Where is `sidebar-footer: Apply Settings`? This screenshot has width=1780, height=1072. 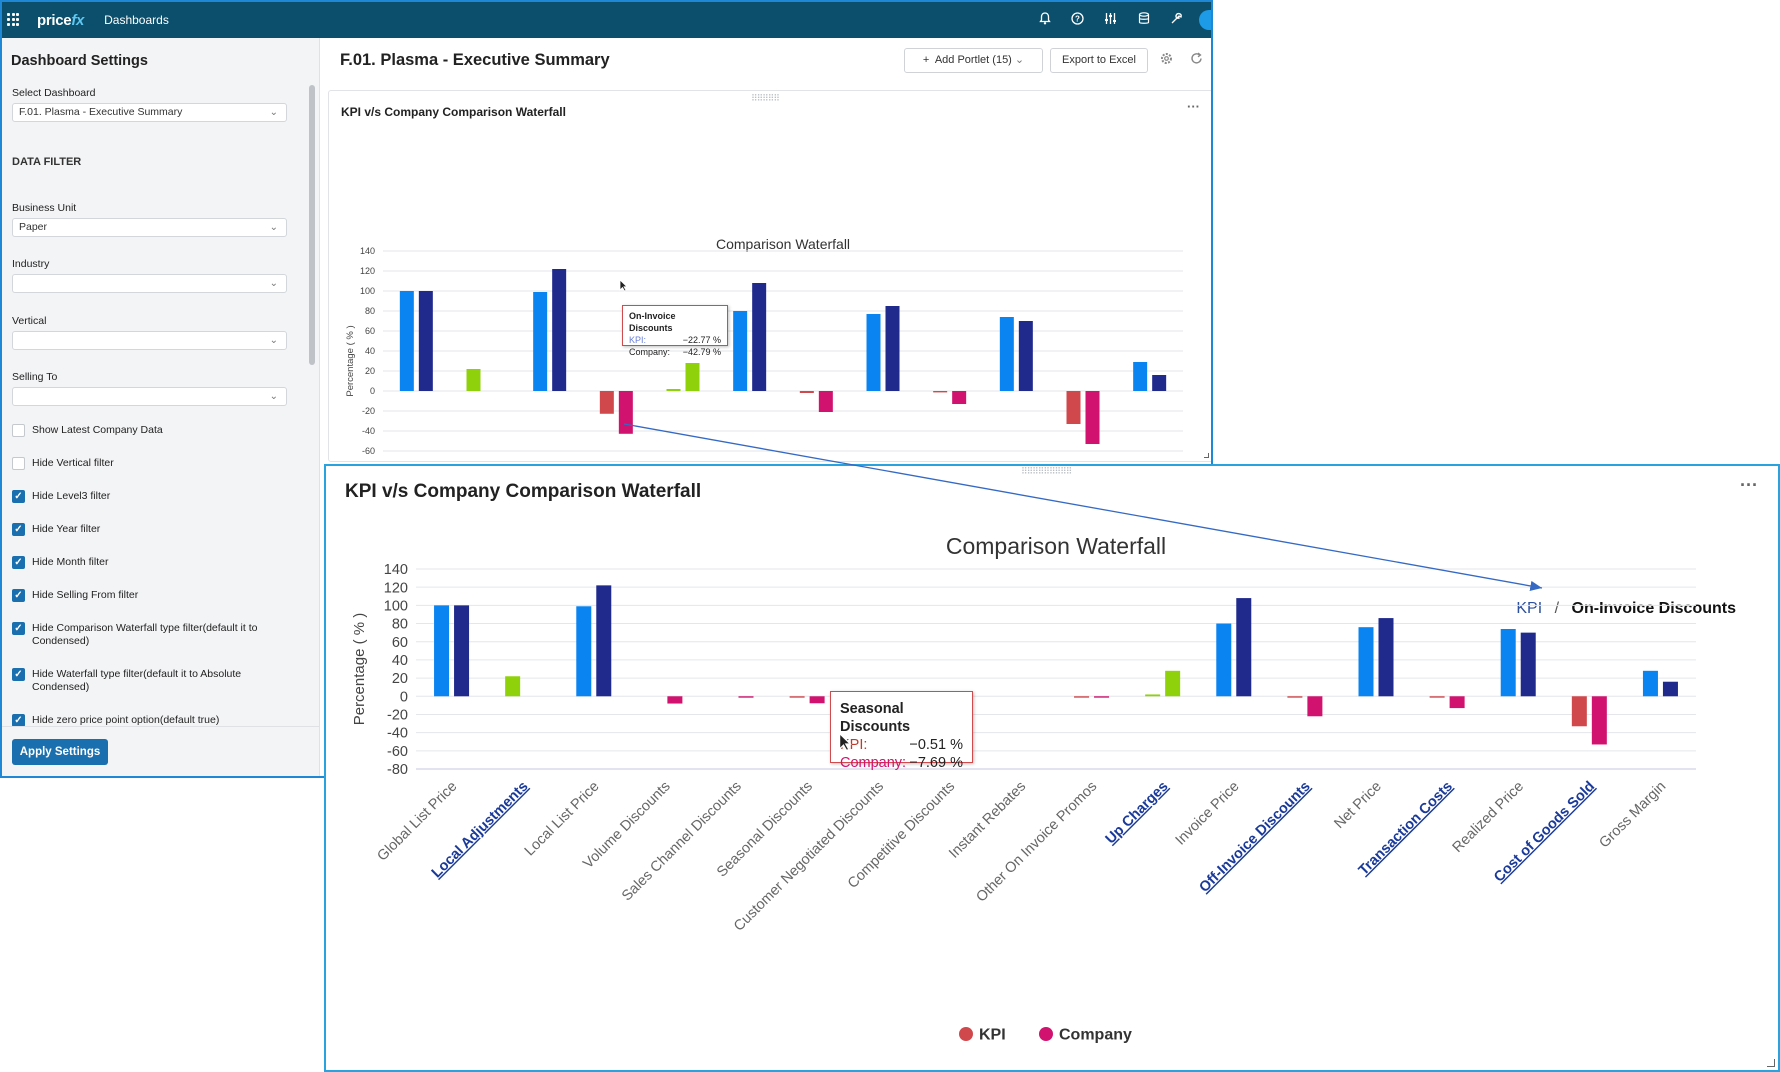
sidebar-footer: Apply Settings is located at coordinates (160, 751).